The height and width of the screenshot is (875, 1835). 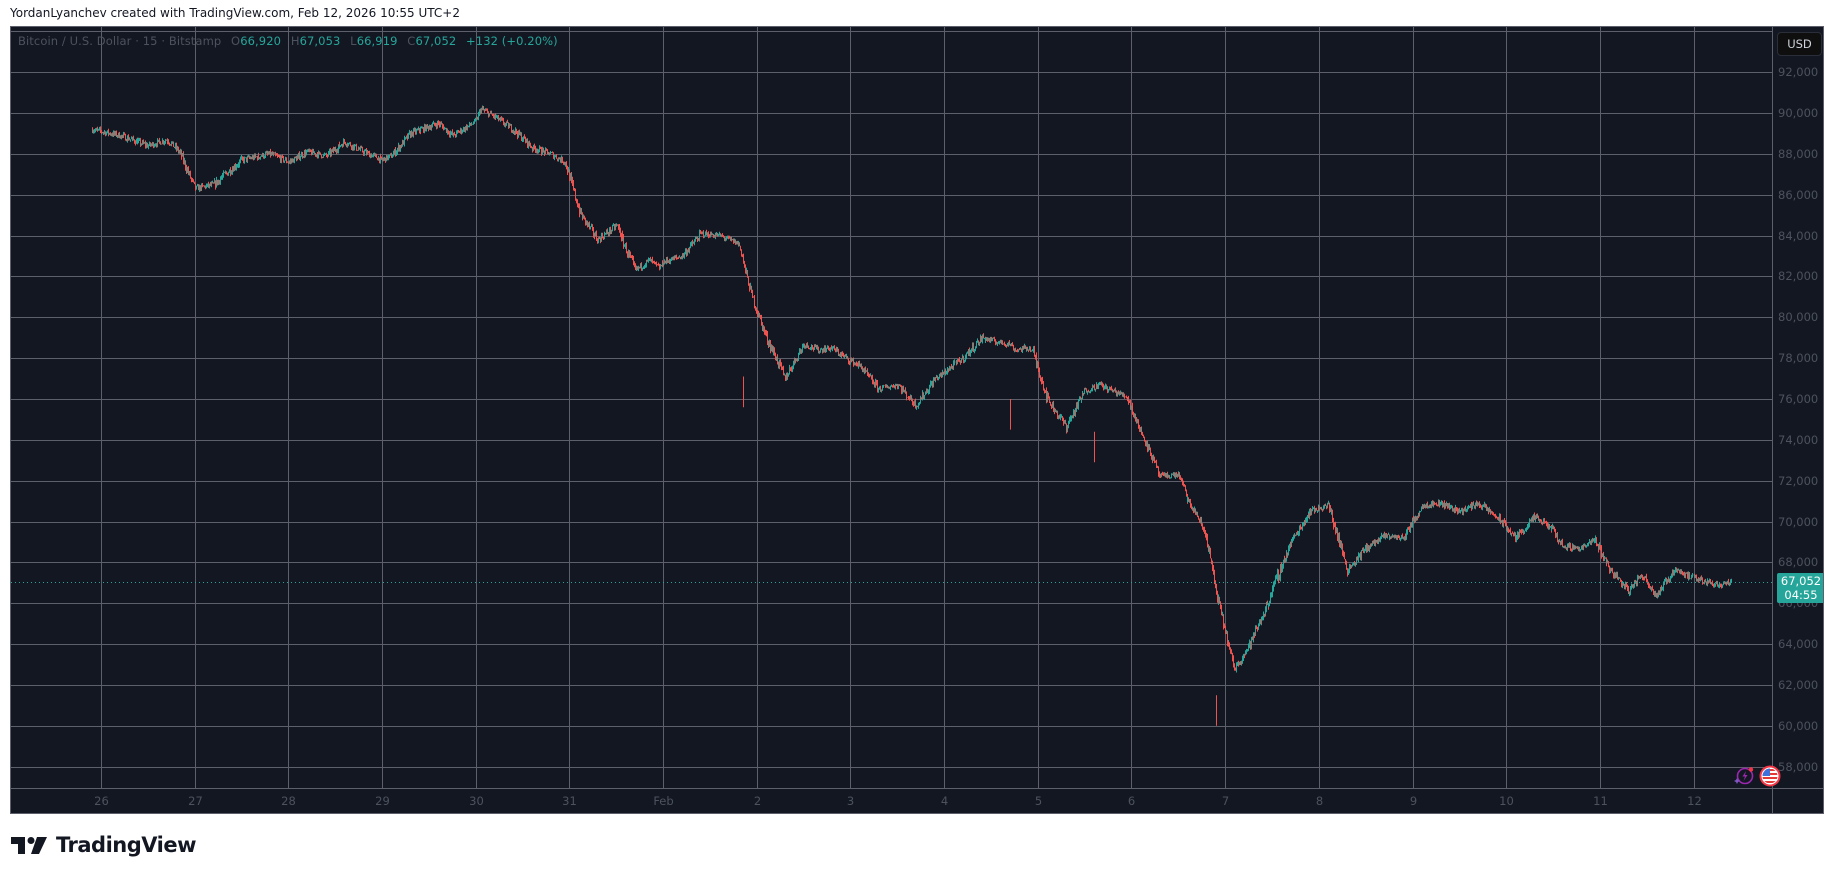 What do you see at coordinates (1801, 581) in the screenshot?
I see `last-price-value: 67,052` at bounding box center [1801, 581].